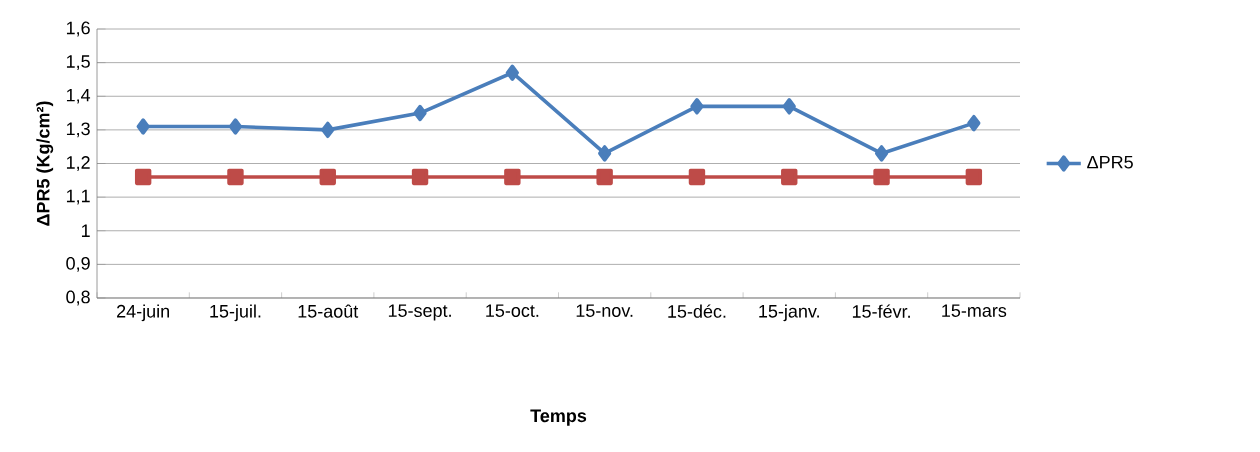 The width and height of the screenshot is (1260, 452). Describe the element at coordinates (974, 310) in the screenshot. I see `x-tick-label: 15-mars` at that location.